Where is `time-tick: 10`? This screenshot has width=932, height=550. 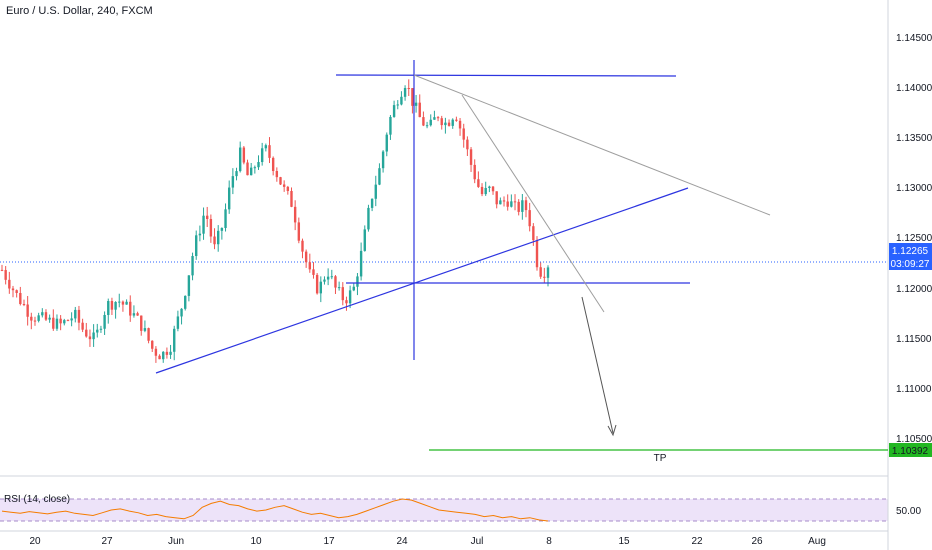 time-tick: 10 is located at coordinates (256, 541).